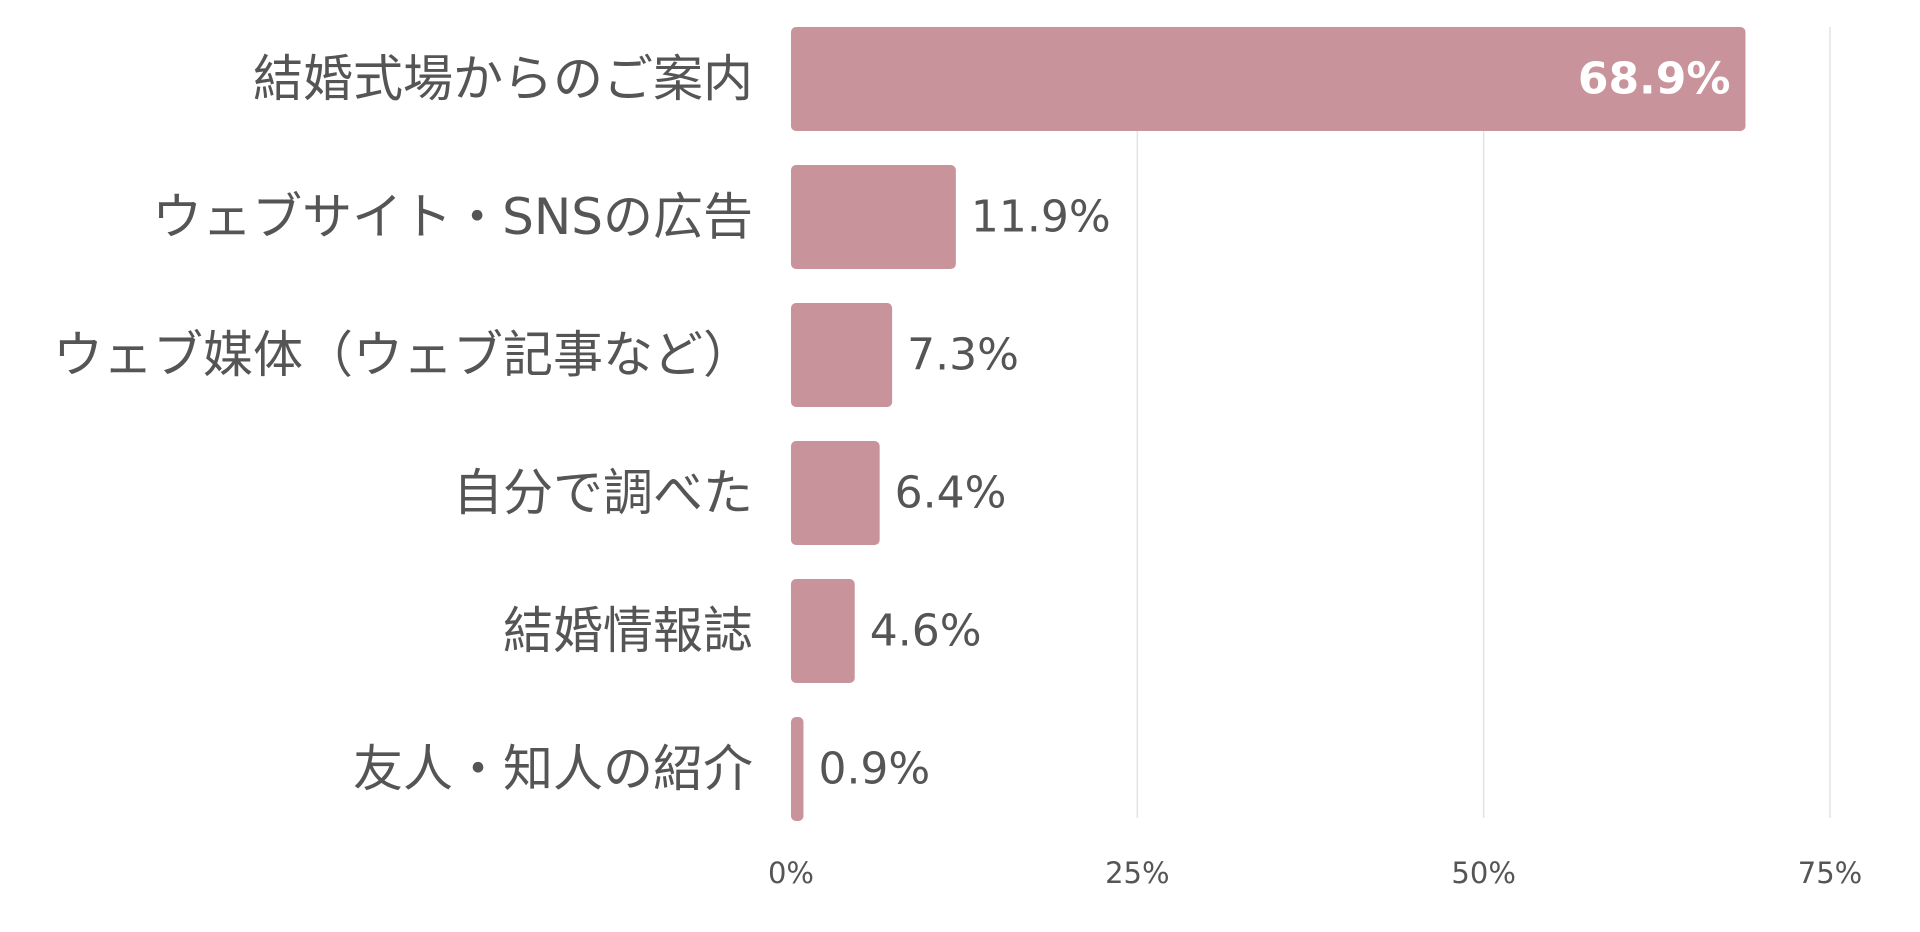 This screenshot has height=932, width=1920. Describe the element at coordinates (1137, 873) in the screenshot. I see `x-tick-label: 25%` at that location.